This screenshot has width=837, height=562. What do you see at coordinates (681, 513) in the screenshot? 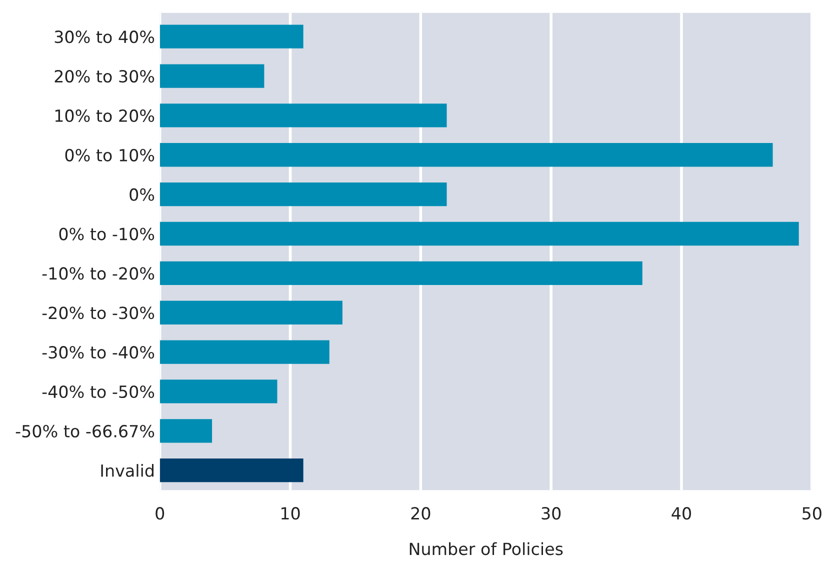
I see `x-tick-label: 40` at bounding box center [681, 513].